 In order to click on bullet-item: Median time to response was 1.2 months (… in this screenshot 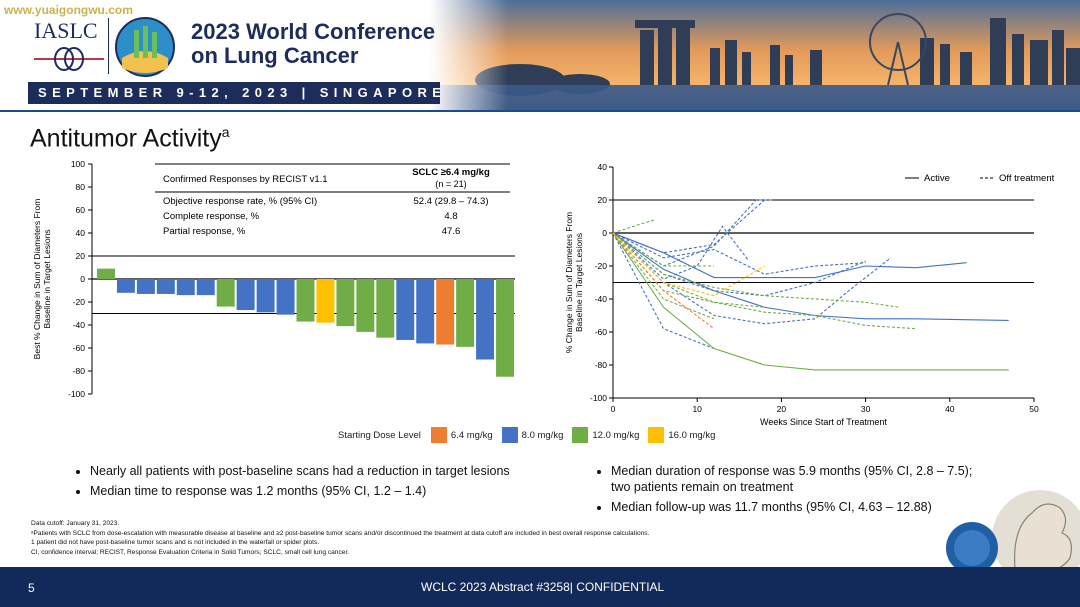, I will do `click(312, 491)`.